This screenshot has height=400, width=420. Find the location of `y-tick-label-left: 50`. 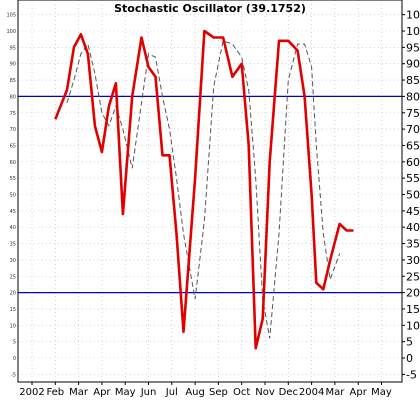

y-tick-label-left: 50 is located at coordinates (13, 196).